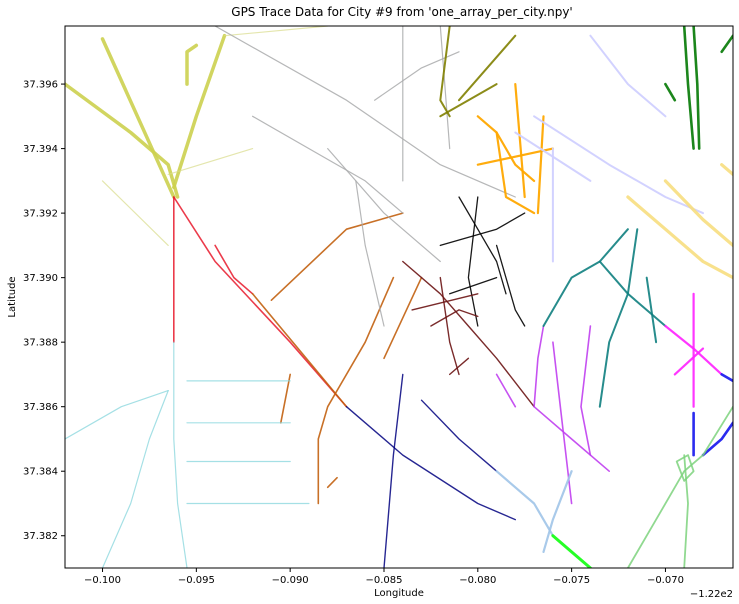 Image resolution: width=739 pixels, height=604 pixels. What do you see at coordinates (12, 296) in the screenshot?
I see `y-axis-label: Latitude` at bounding box center [12, 296].